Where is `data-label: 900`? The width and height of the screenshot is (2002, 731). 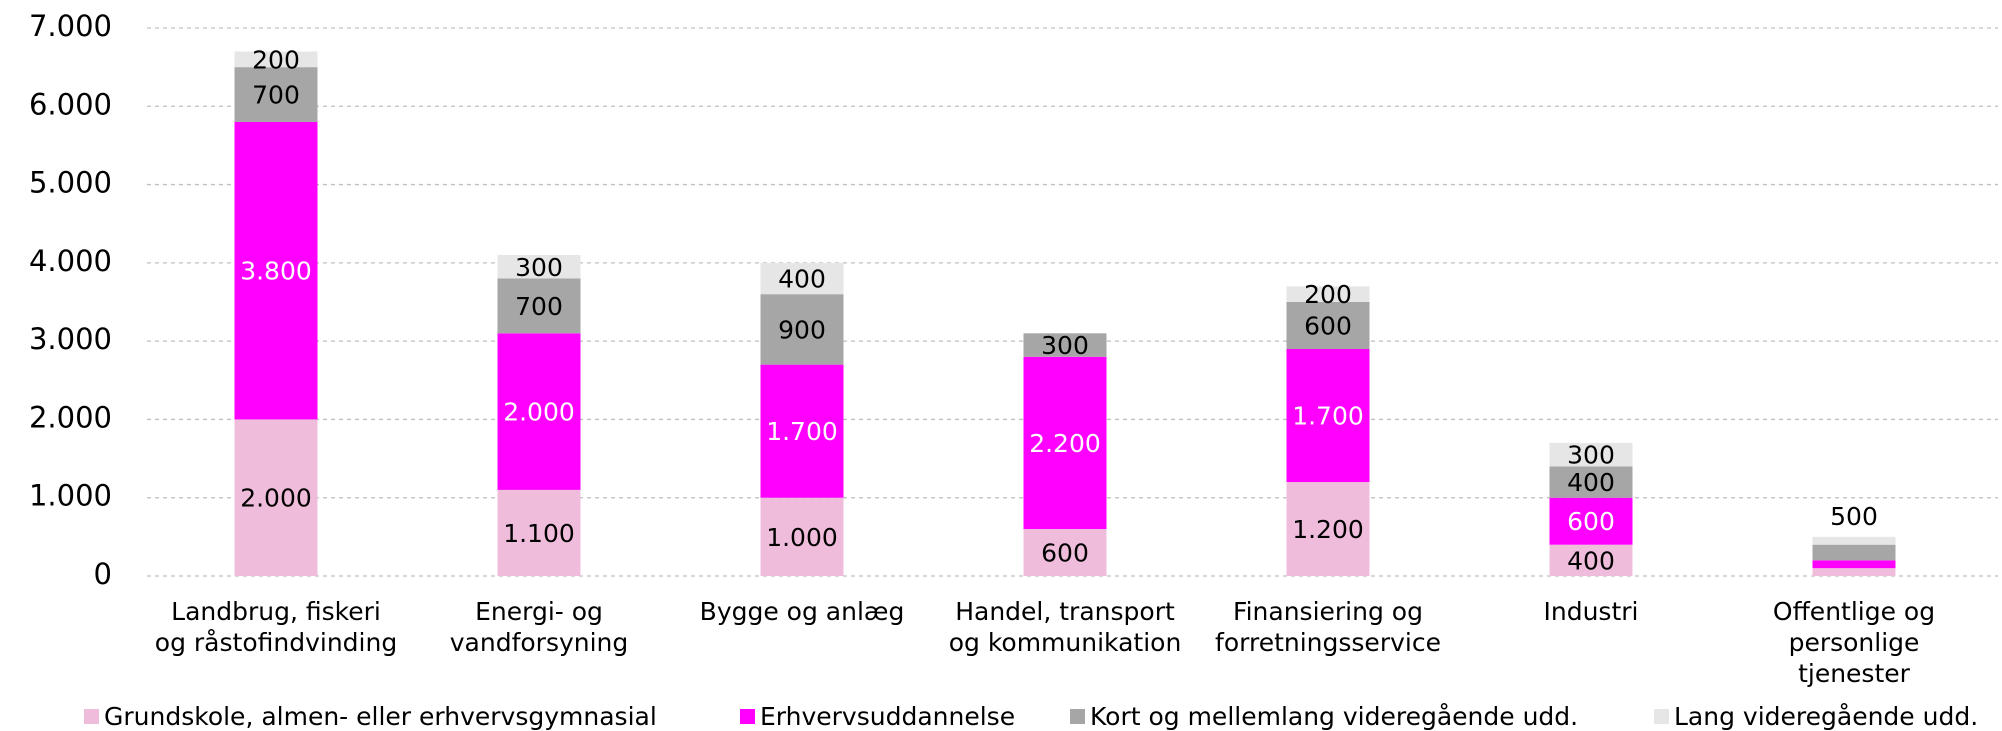
data-label: 900 is located at coordinates (802, 329).